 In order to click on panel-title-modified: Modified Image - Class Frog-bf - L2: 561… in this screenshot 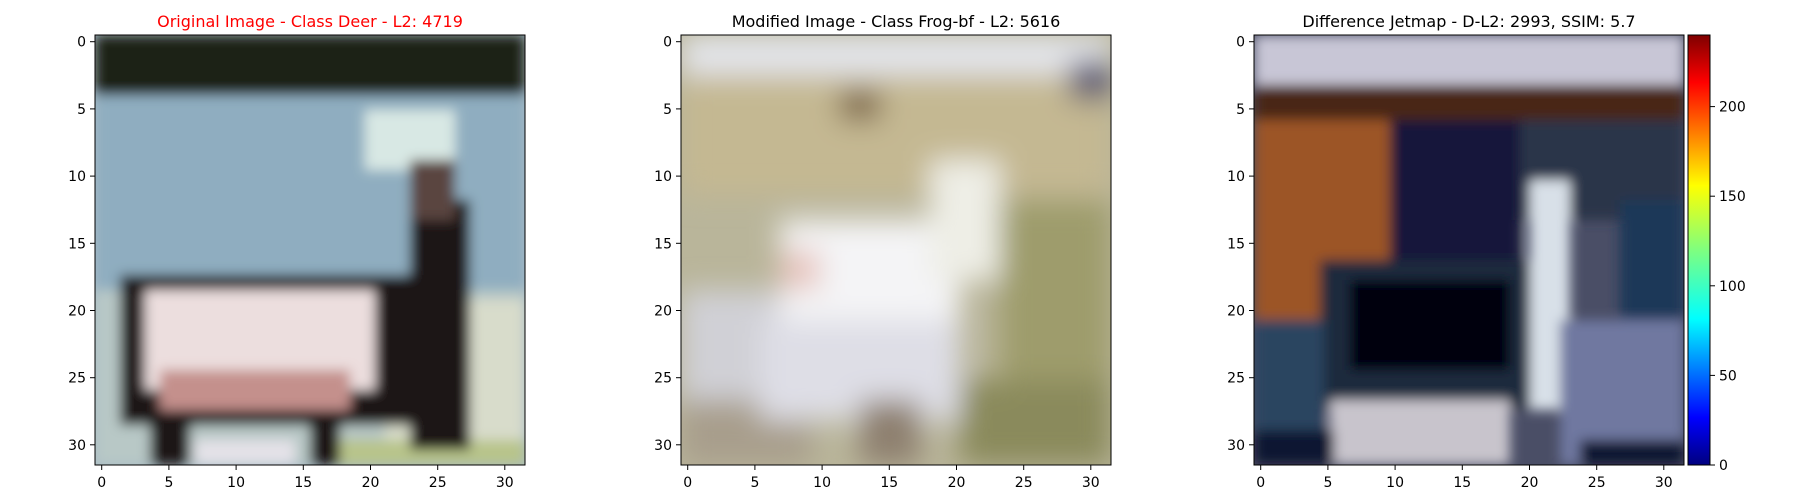, I will do `click(896, 21)`.